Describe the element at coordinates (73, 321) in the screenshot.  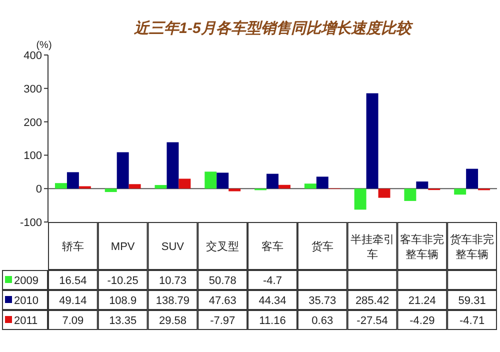
I see `data-label: 7.09` at that location.